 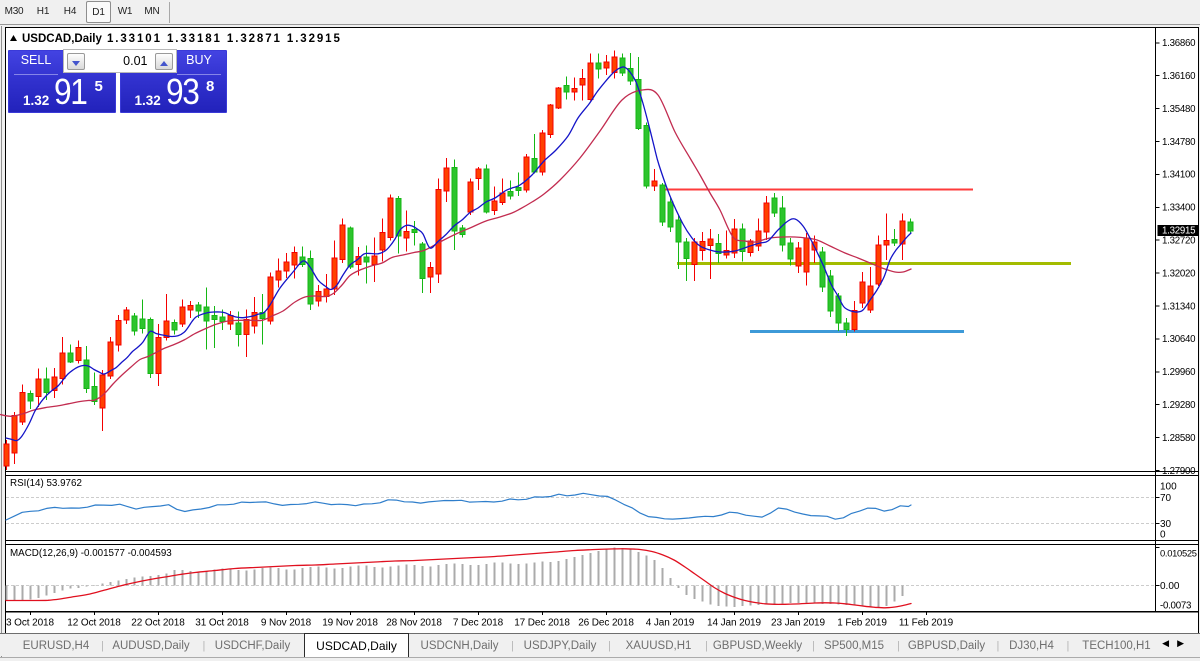 I want to click on svg-text: 28 Nov 2018, so click(x=414, y=623).